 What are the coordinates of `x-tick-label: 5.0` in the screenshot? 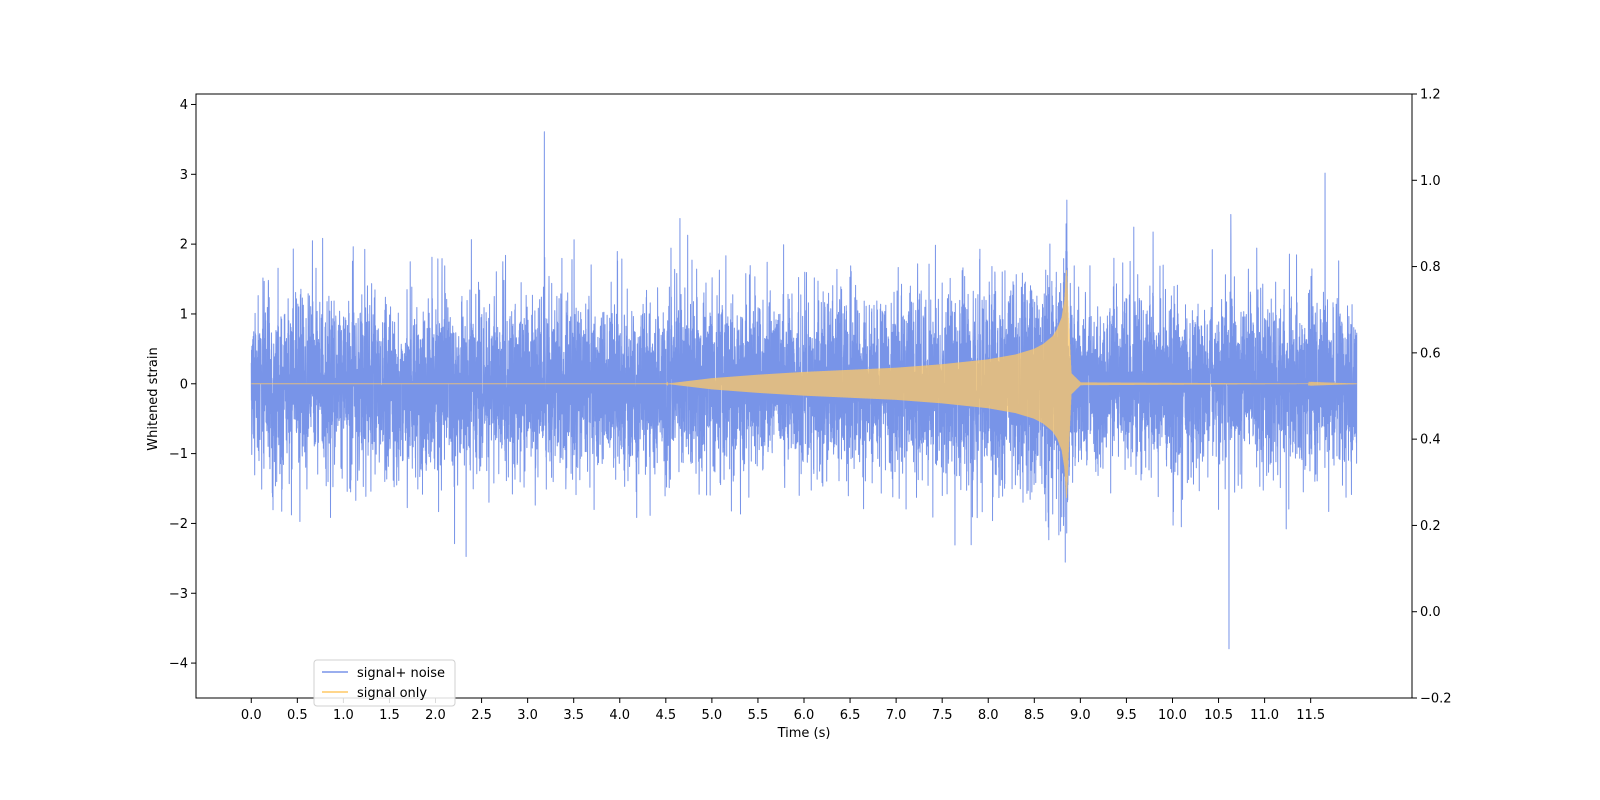 It's located at (712, 715).